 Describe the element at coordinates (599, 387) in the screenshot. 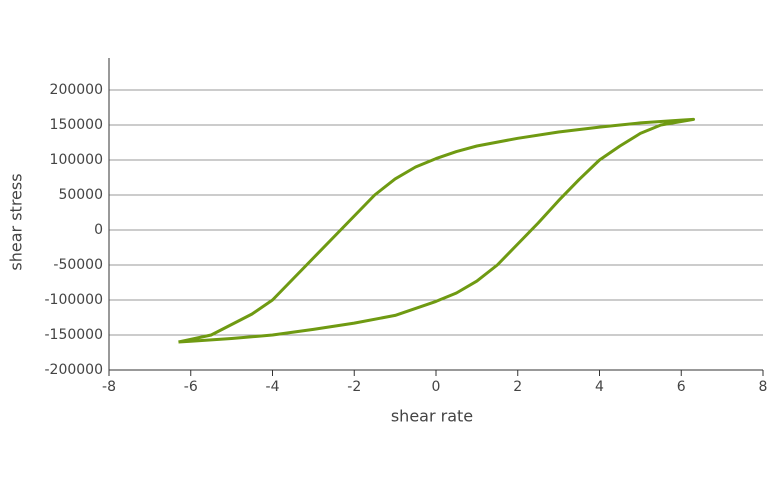

I see `x-tick-label: 4` at that location.